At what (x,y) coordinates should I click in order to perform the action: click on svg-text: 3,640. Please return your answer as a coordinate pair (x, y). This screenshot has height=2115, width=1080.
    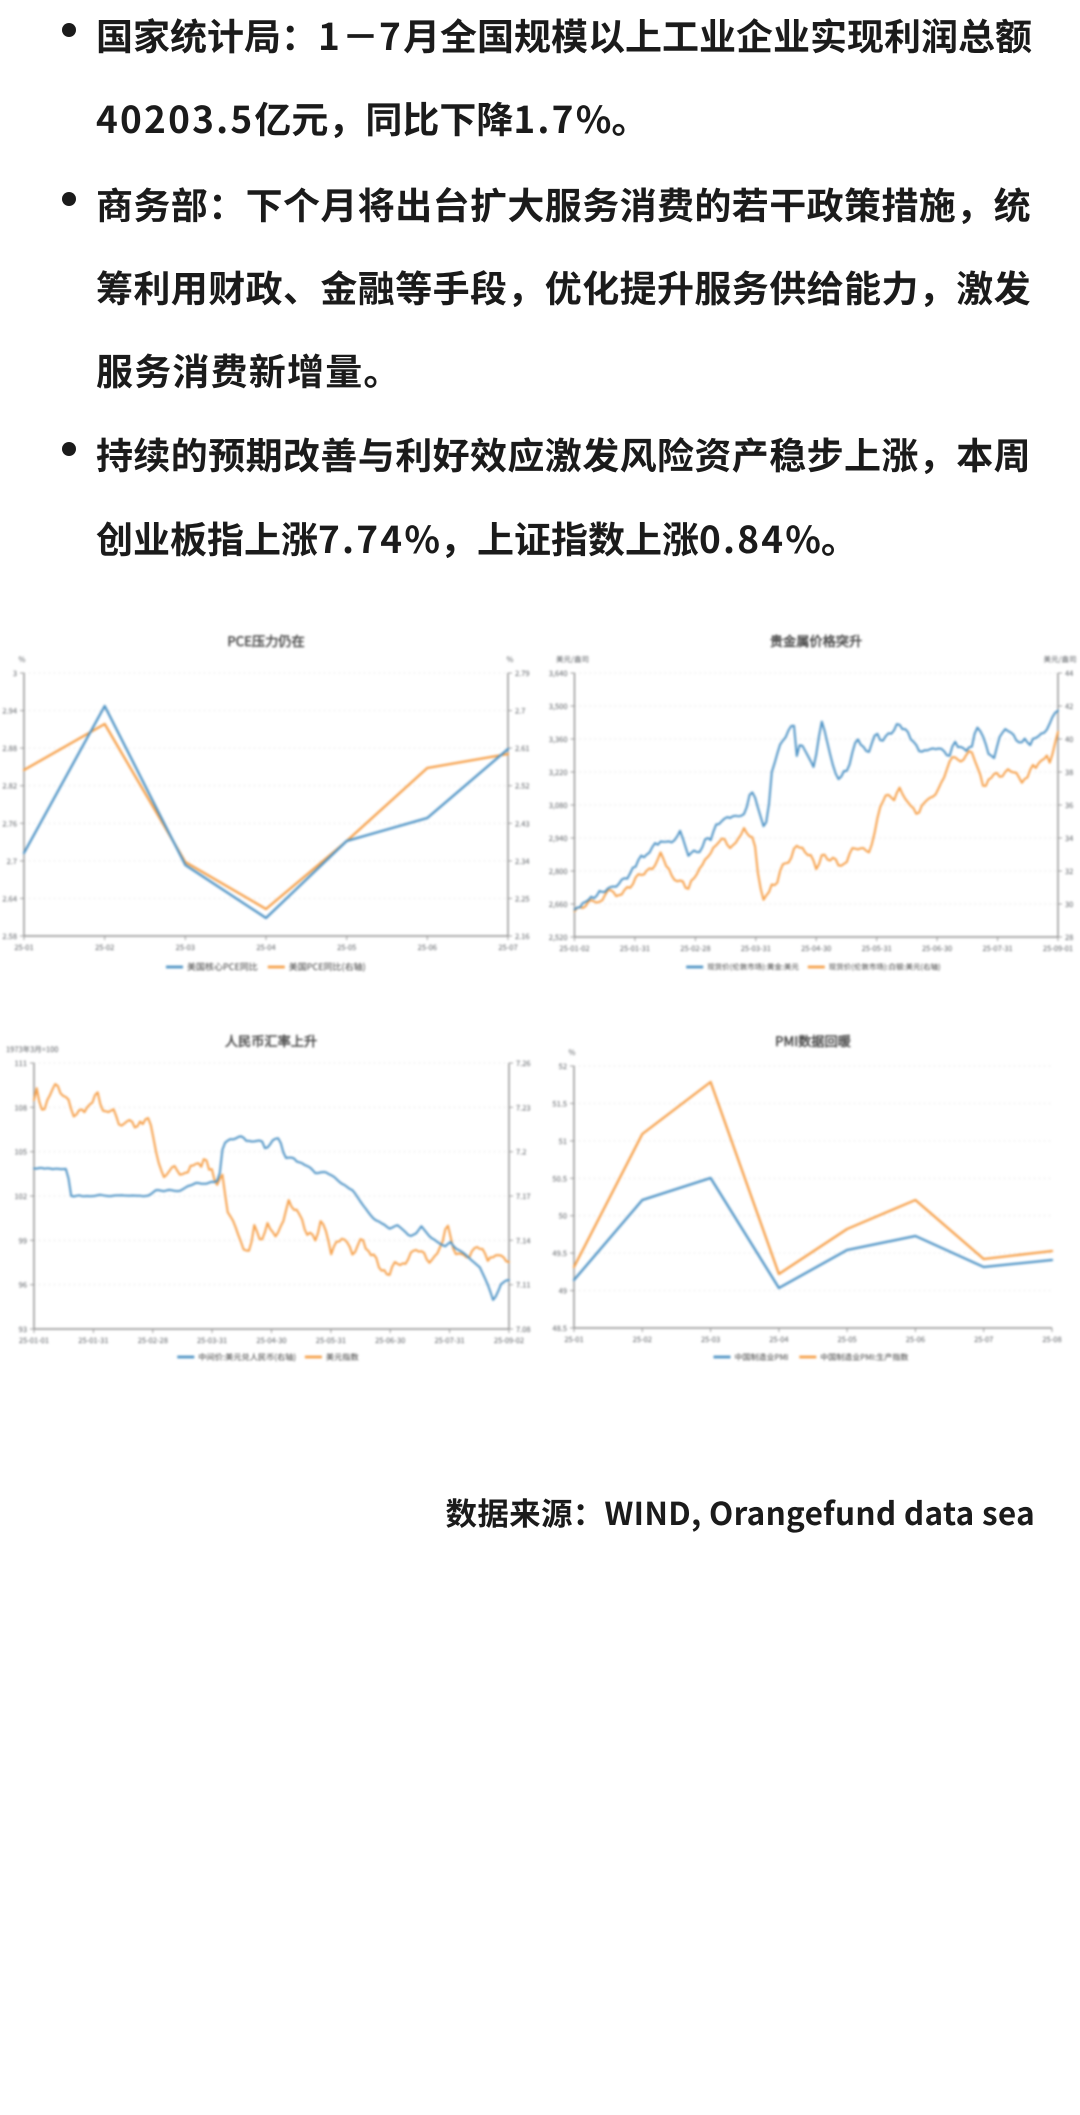
    Looking at the image, I should click on (558, 673).